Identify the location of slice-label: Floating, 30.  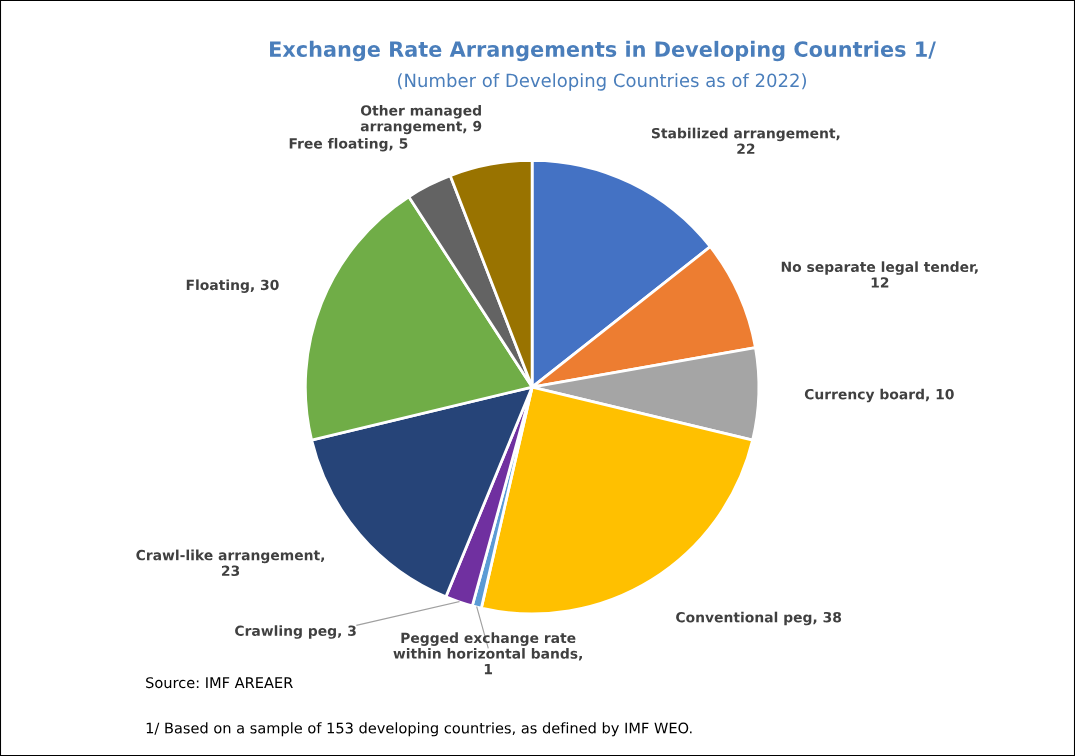
(232, 286).